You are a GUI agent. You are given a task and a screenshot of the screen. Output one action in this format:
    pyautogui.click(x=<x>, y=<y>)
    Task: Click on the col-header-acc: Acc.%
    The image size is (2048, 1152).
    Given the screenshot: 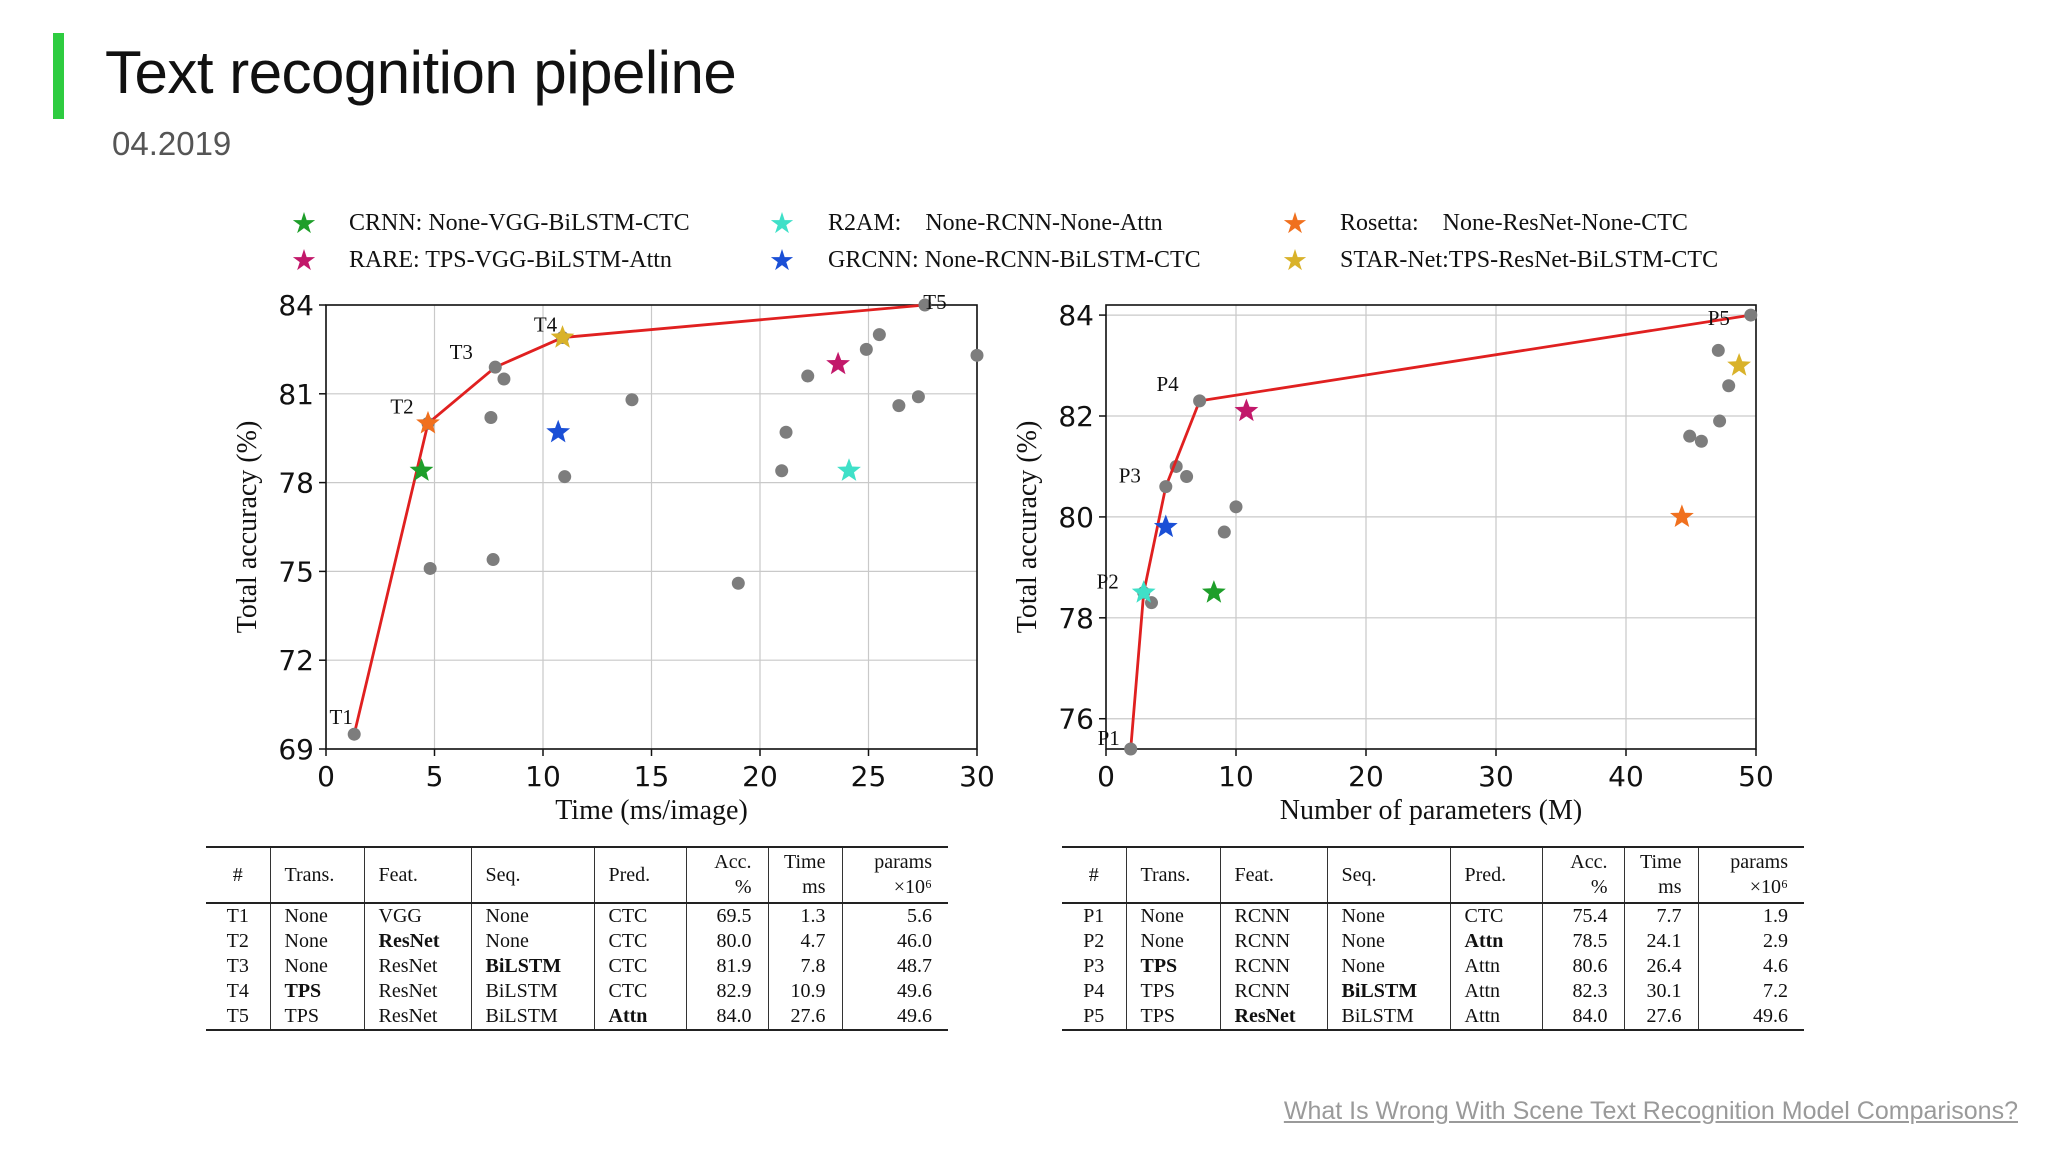 What is the action you would take?
    pyautogui.click(x=726, y=875)
    